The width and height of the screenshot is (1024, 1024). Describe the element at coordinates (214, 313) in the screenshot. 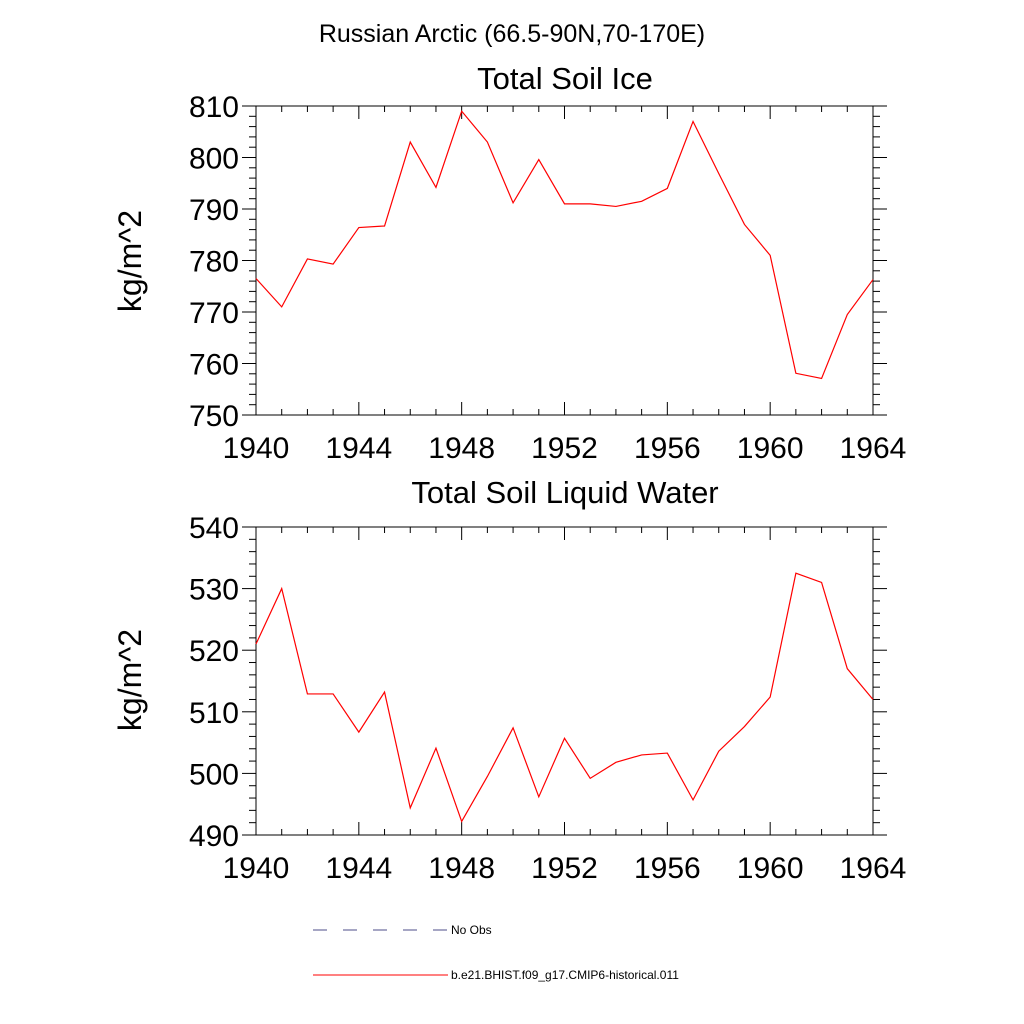

I see `y-tick-label: 770` at that location.